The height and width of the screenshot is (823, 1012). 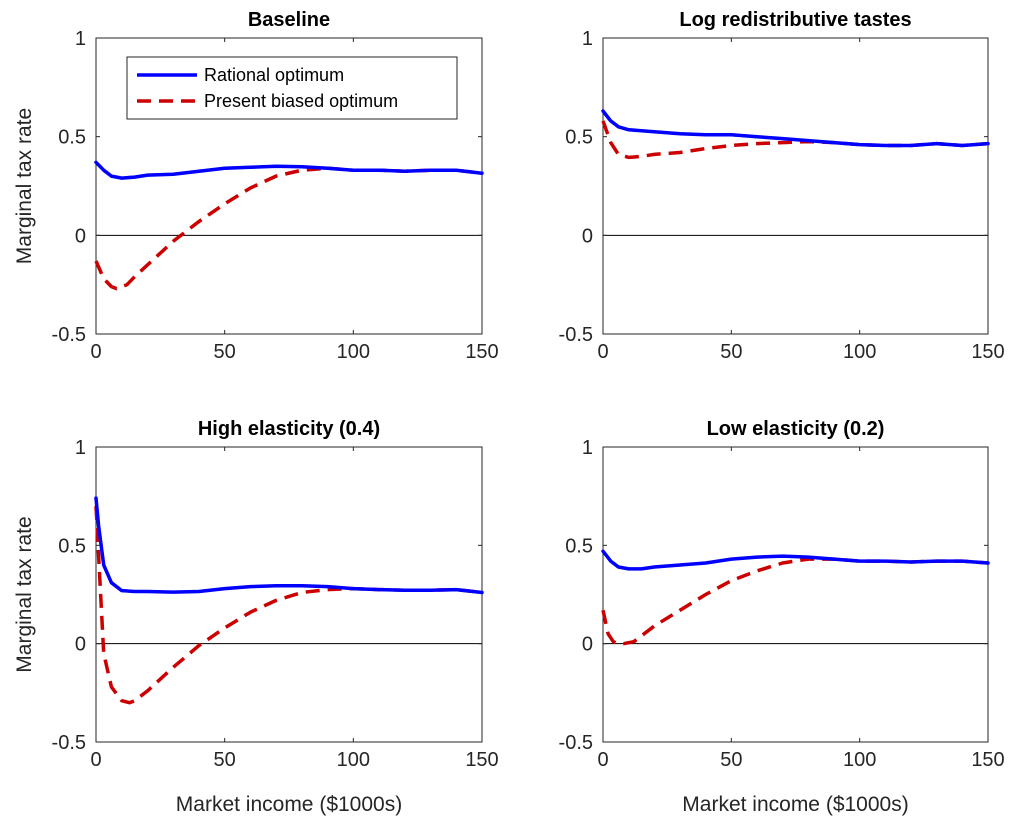 I want to click on subplot-title: Baseline, so click(x=289, y=20).